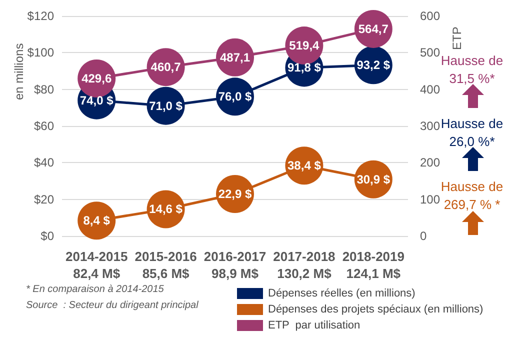  What do you see at coordinates (44, 199) in the screenshot?
I see `y-tick-label: $20` at bounding box center [44, 199].